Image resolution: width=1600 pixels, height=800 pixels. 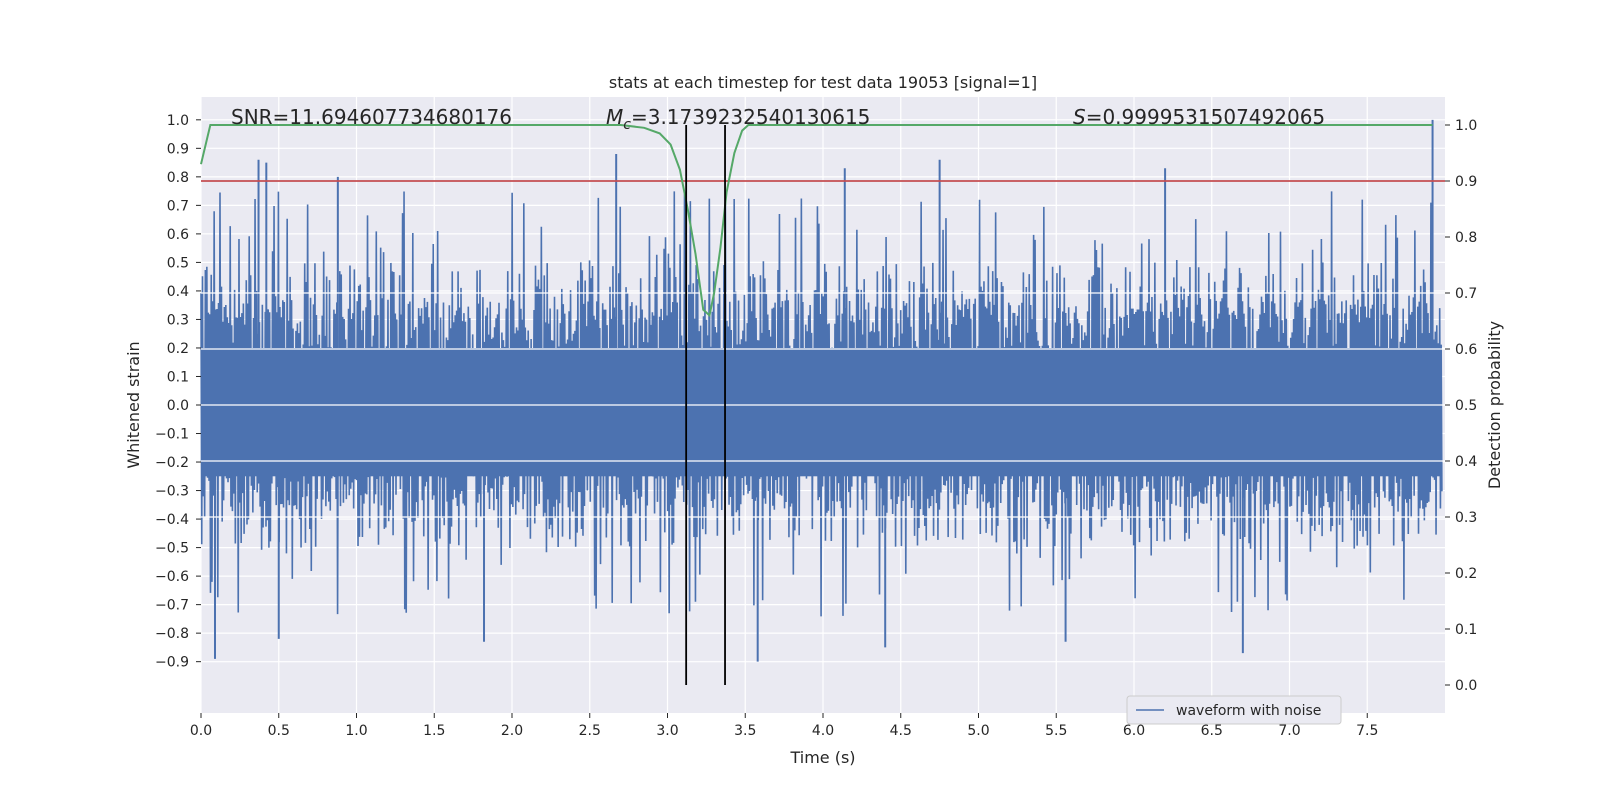 What do you see at coordinates (1466, 462) in the screenshot?
I see `right-y-tick-label: 0.4` at bounding box center [1466, 462].